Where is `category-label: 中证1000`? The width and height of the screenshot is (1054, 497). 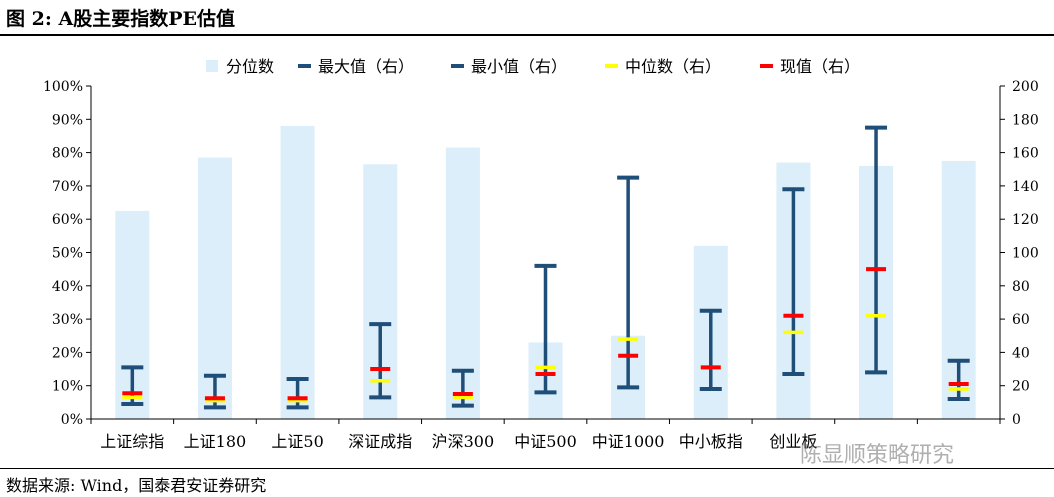 category-label: 中证1000 is located at coordinates (628, 441).